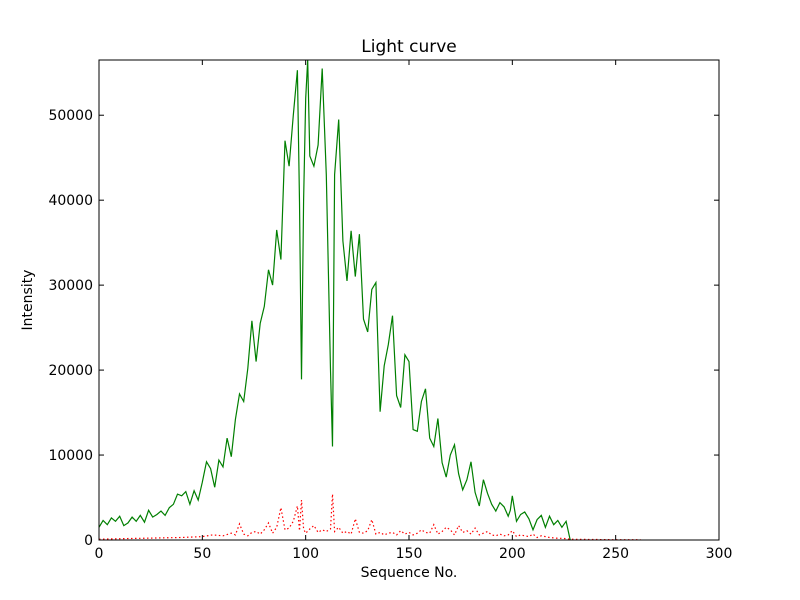 This screenshot has height=600, width=800. What do you see at coordinates (70, 456) in the screenshot?
I see `y-tick-label: 10000` at bounding box center [70, 456].